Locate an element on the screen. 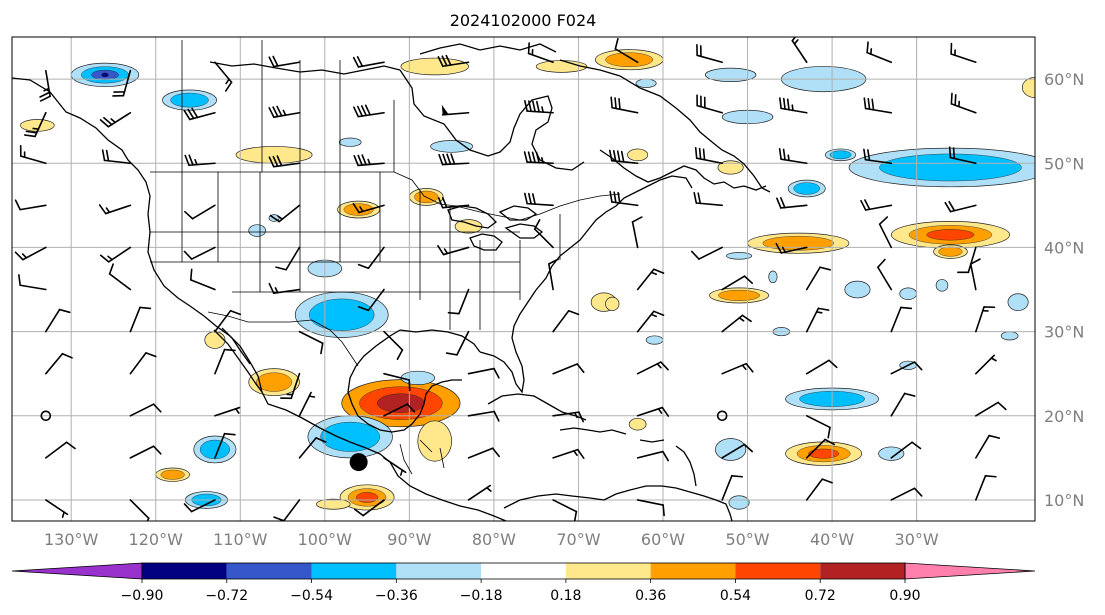 Image resolution: width=1105 pixels, height=615 pixels. colorbar-tick-label: 0.54 is located at coordinates (735, 596).